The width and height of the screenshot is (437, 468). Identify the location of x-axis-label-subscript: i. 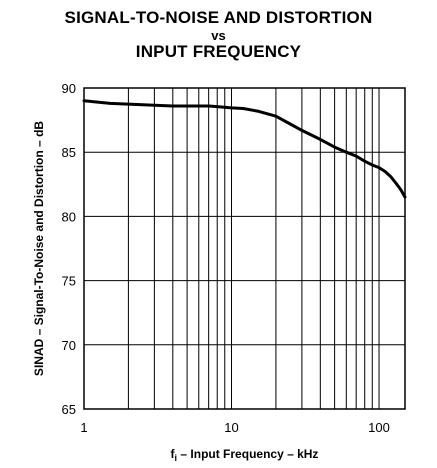
(176, 458).